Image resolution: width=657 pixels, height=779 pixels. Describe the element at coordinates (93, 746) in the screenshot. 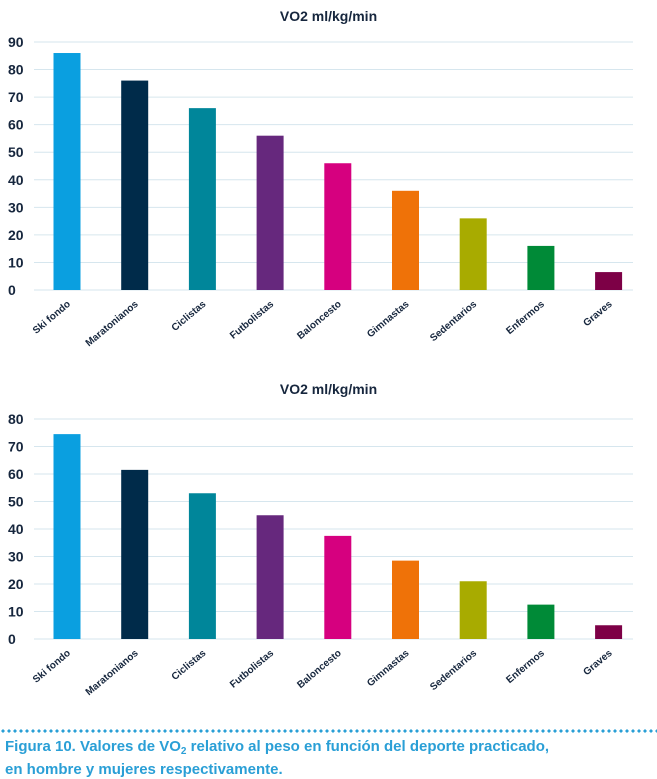

I see `caption-prefix: Figura 10. Valores de VO` at that location.